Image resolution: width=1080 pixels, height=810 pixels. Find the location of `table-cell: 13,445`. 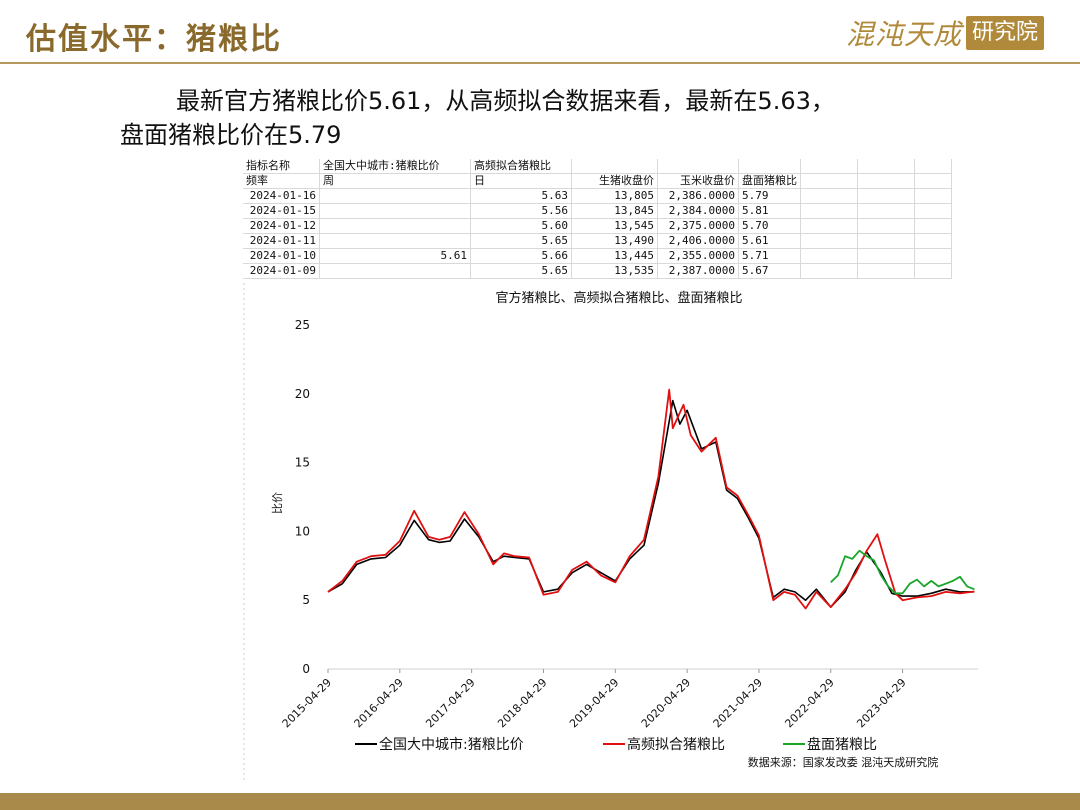

table-cell: 13,445 is located at coordinates (614, 256).